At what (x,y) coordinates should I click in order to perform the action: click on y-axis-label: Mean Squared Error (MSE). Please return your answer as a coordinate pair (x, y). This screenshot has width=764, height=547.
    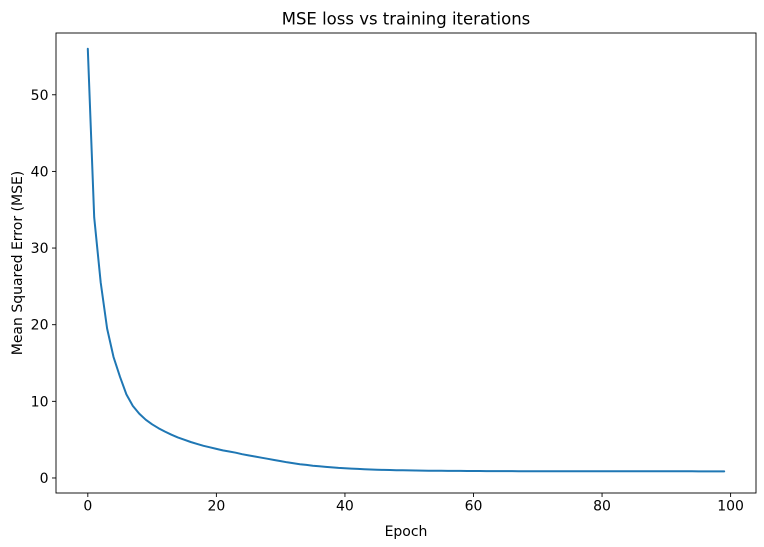
    Looking at the image, I should click on (18, 263).